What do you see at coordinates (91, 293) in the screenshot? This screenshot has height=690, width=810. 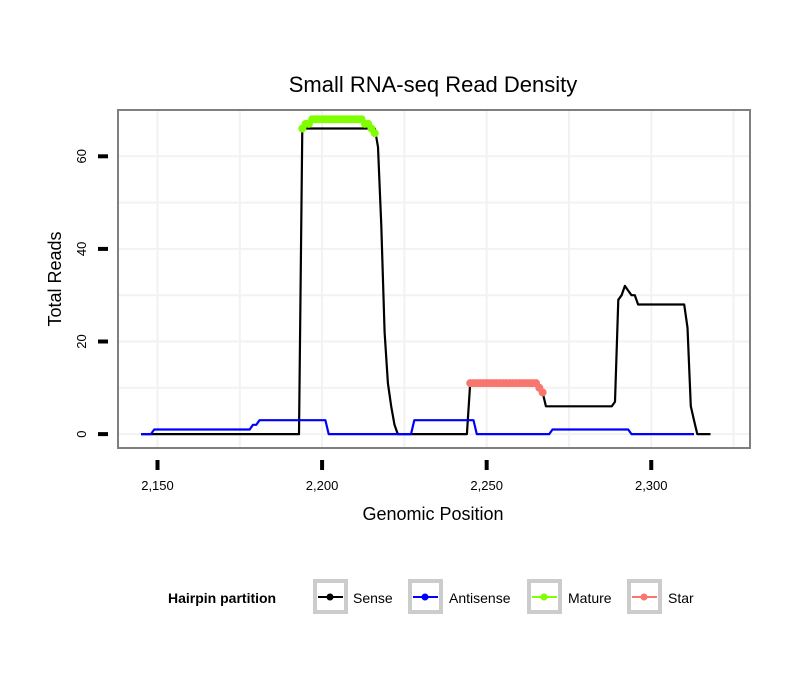 I see `y-axis: 0 20 40 60` at bounding box center [91, 293].